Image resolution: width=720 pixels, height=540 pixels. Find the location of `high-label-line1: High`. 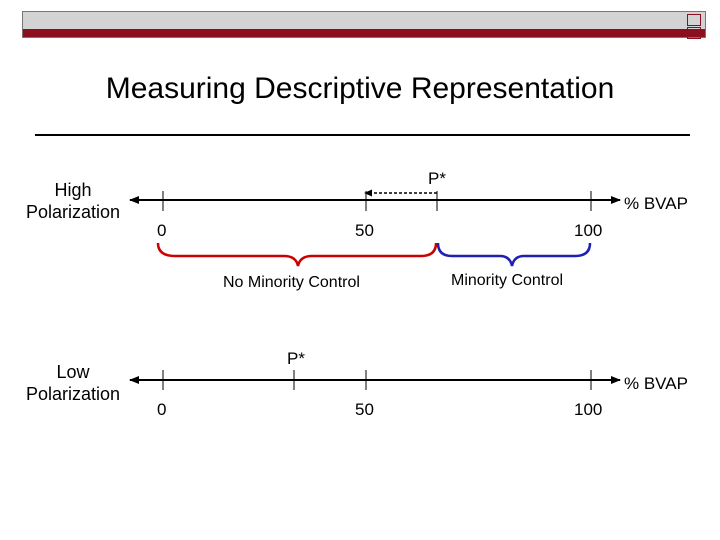

high-label-line1: High is located at coordinates (73, 190).